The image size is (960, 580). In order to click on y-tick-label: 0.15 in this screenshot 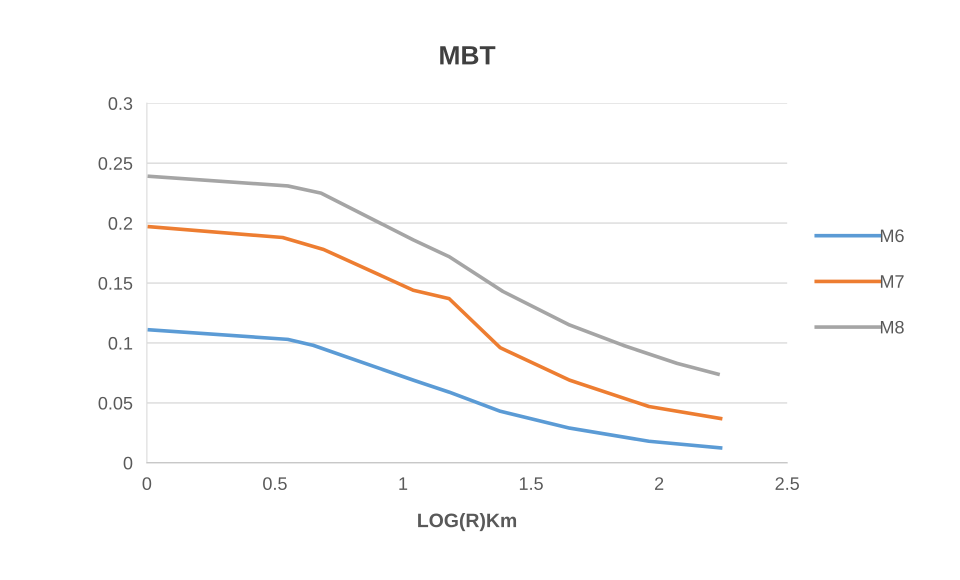, I will do `click(115, 283)`.